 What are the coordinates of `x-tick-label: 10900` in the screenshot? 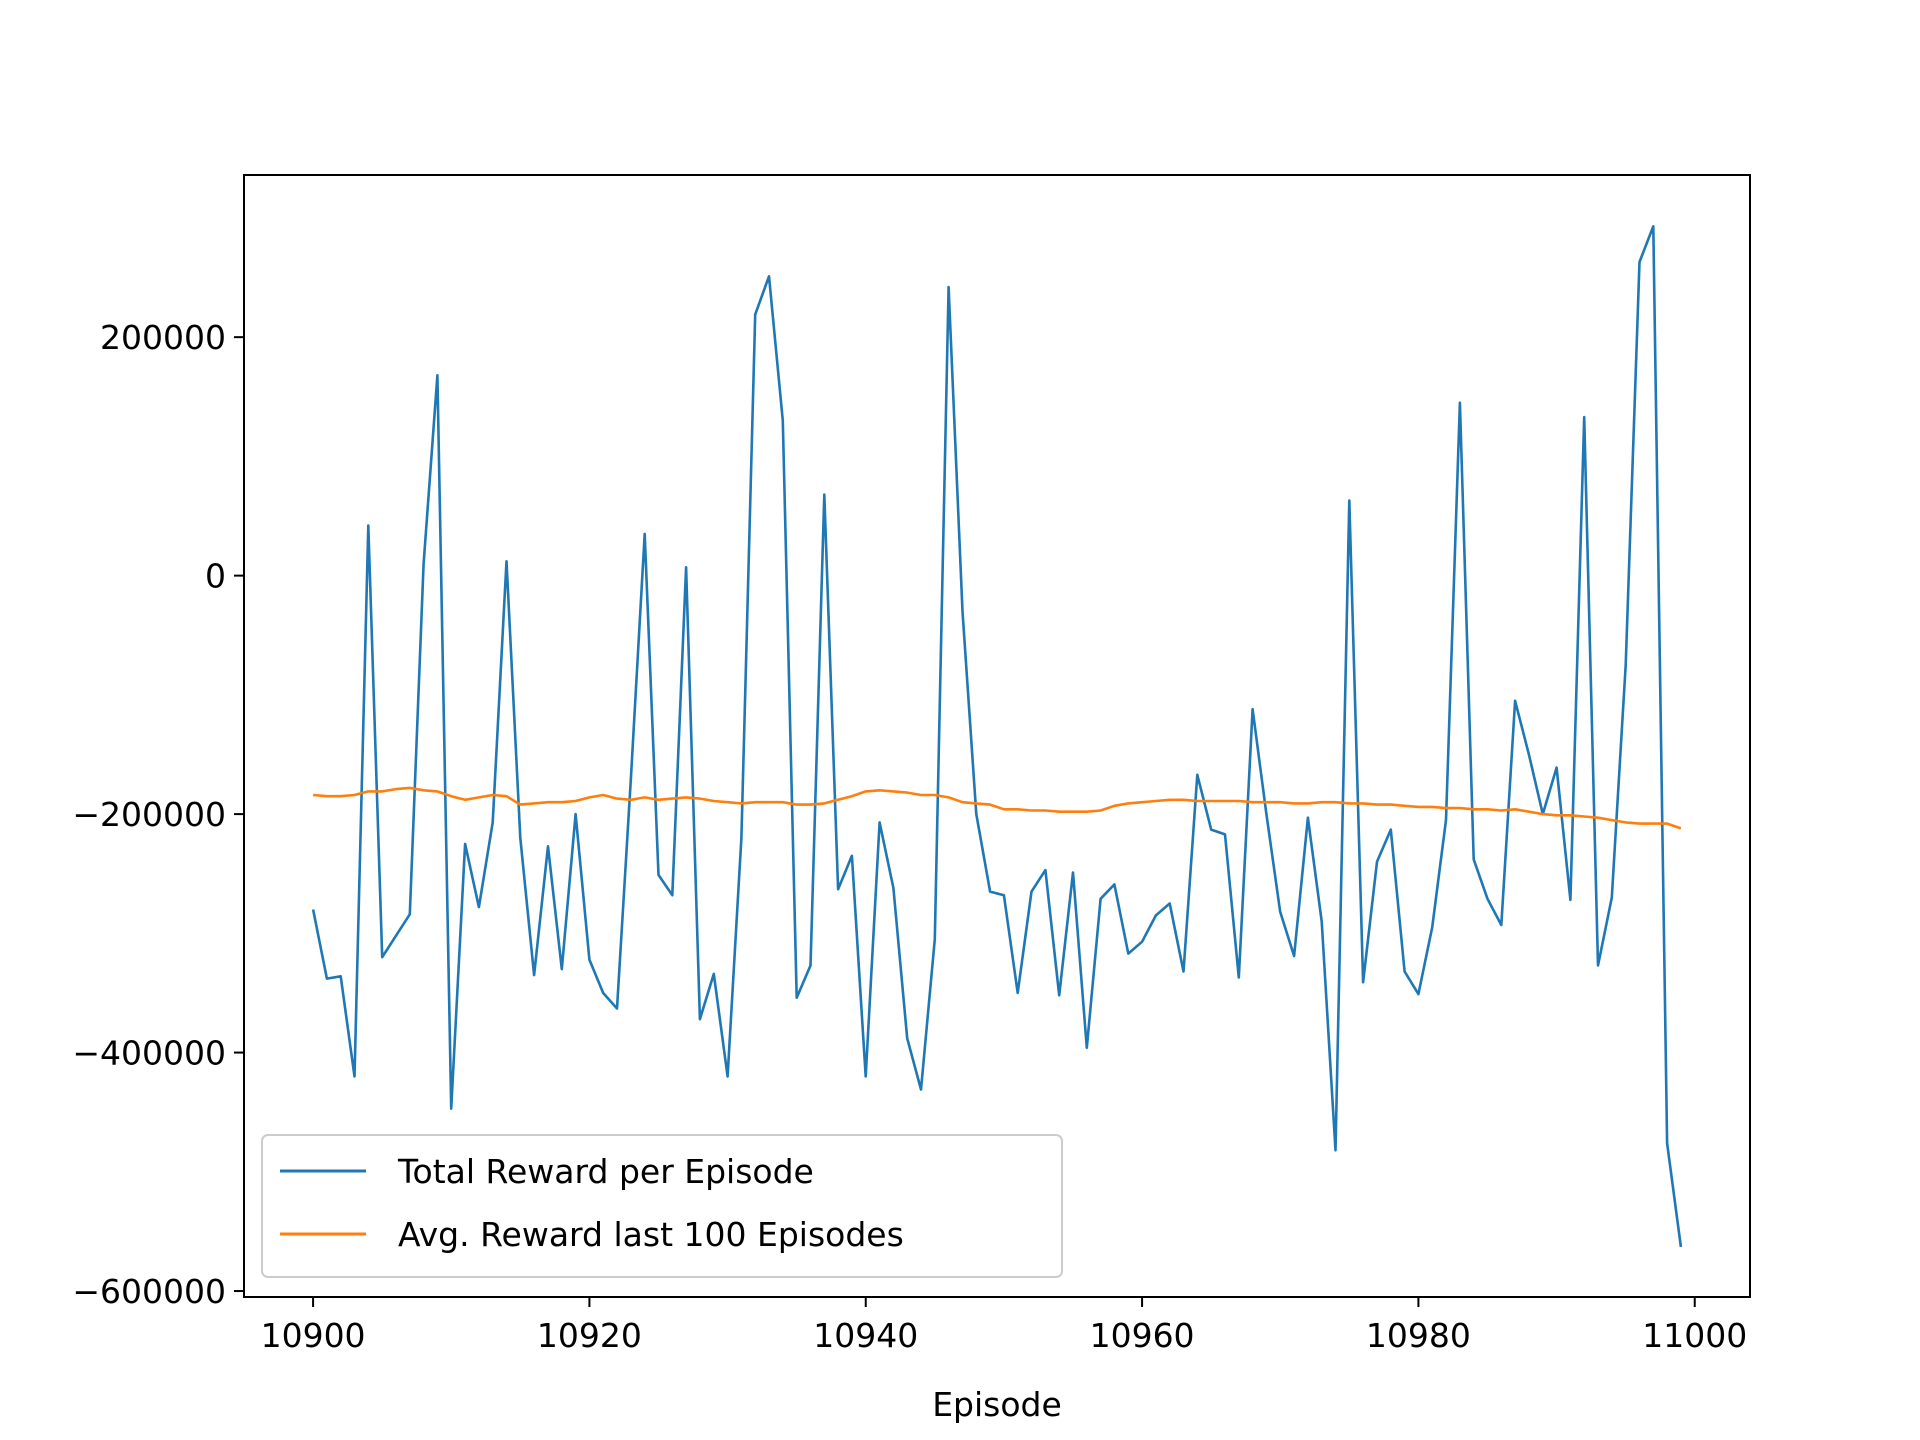 It's located at (313, 1335).